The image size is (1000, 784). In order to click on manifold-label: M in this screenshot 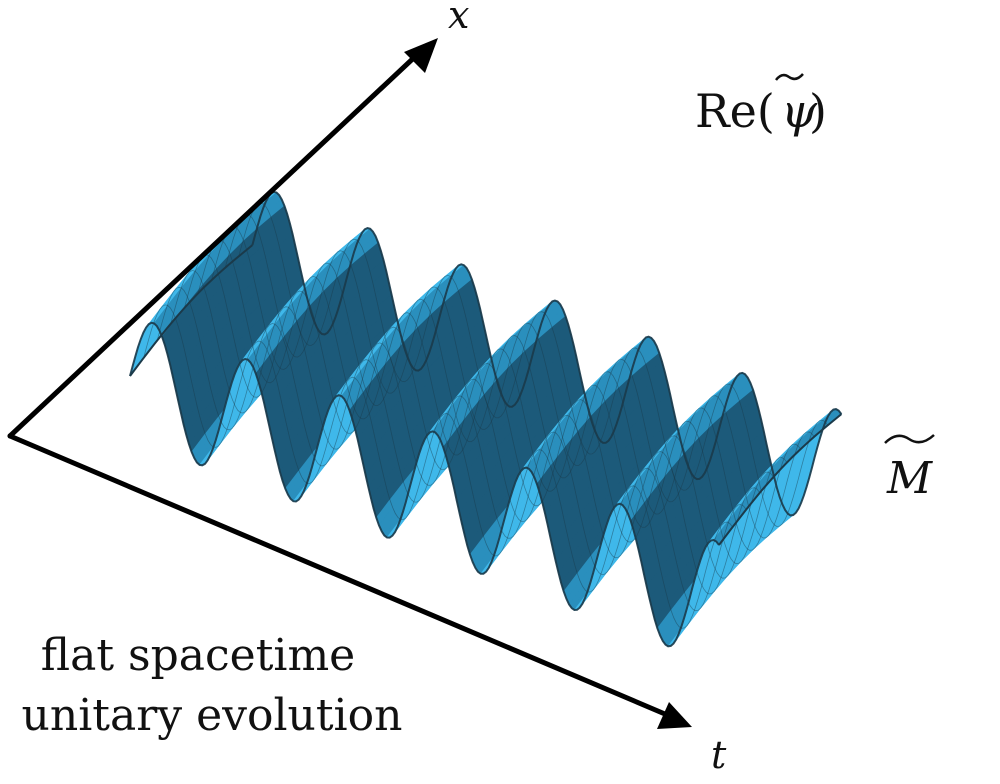, I will do `click(909, 469)`.